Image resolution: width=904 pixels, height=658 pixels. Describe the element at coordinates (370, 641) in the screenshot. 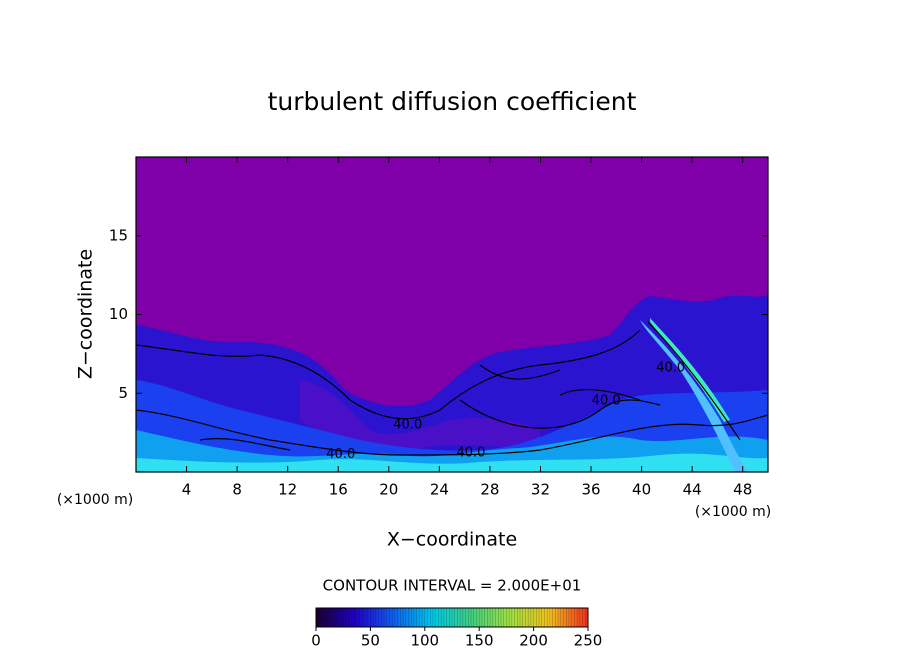

I see `colorbar-tick-label: 50` at that location.